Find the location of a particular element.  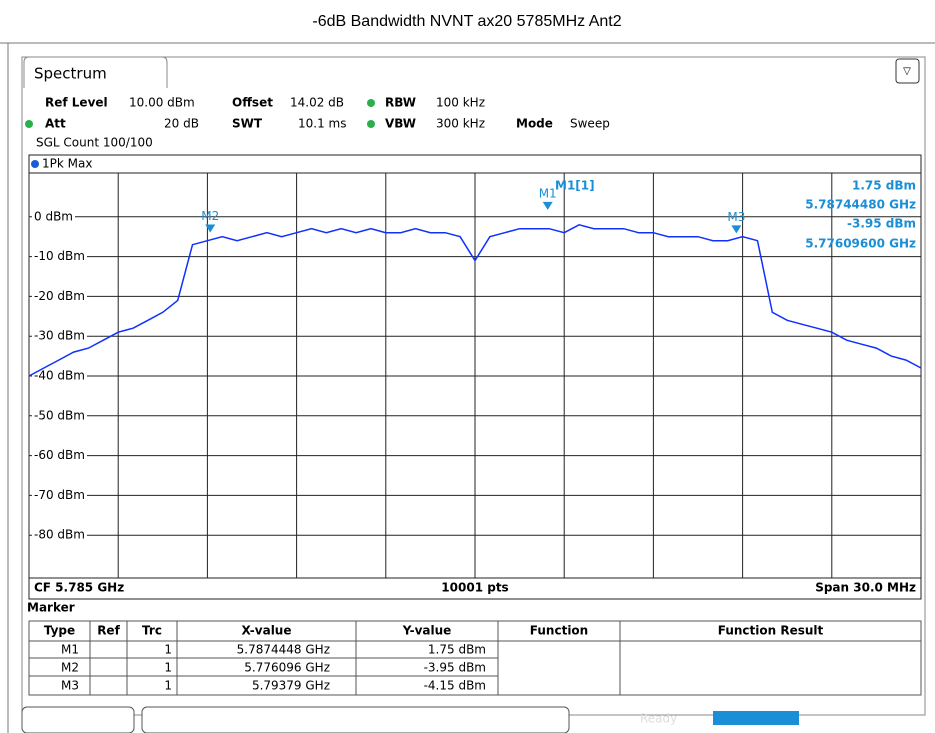

table-header: Trc is located at coordinates (152, 631).